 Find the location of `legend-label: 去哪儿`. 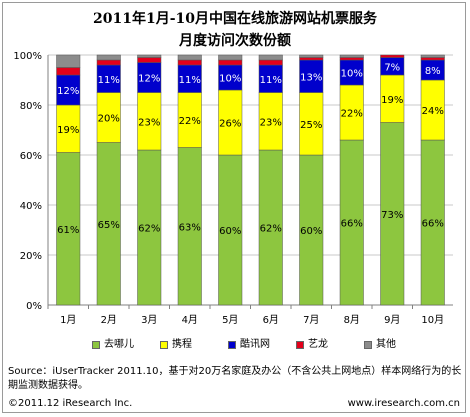

legend-label: 去哪儿 is located at coordinates (119, 344).